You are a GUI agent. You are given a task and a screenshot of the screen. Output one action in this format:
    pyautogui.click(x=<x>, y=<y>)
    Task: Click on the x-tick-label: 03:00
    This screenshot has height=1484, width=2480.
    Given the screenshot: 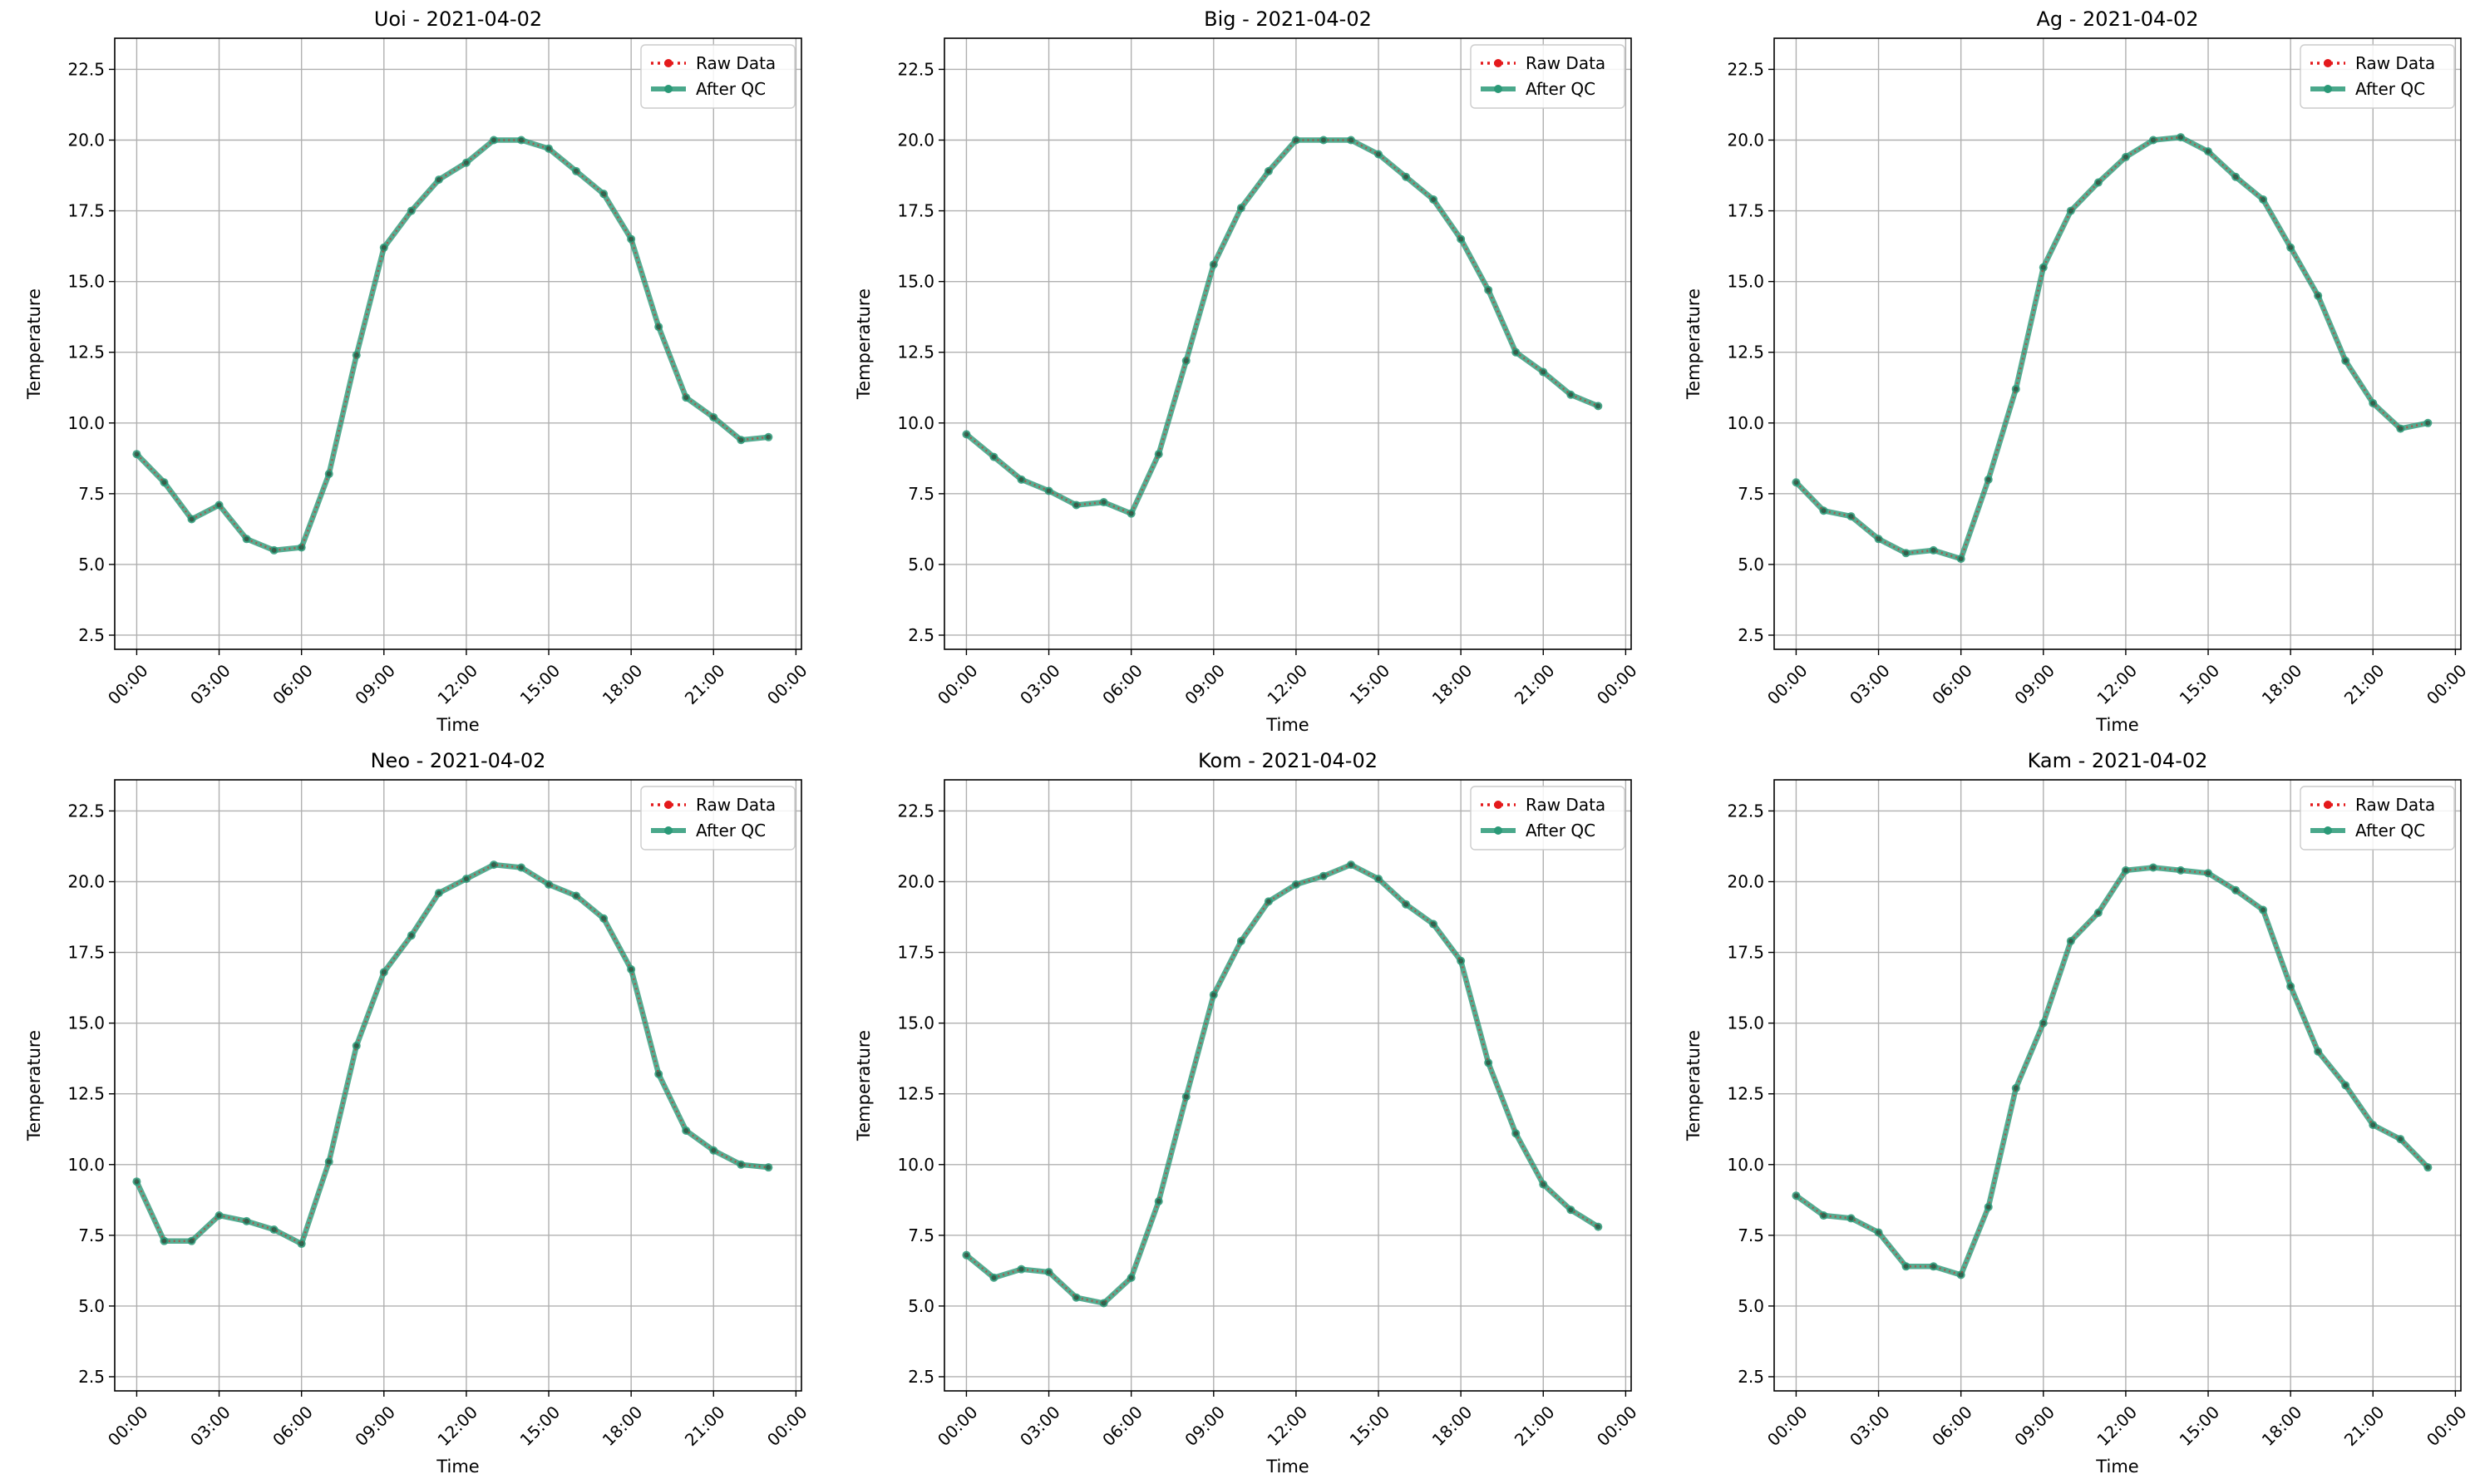 What is the action you would take?
    pyautogui.click(x=1870, y=1426)
    